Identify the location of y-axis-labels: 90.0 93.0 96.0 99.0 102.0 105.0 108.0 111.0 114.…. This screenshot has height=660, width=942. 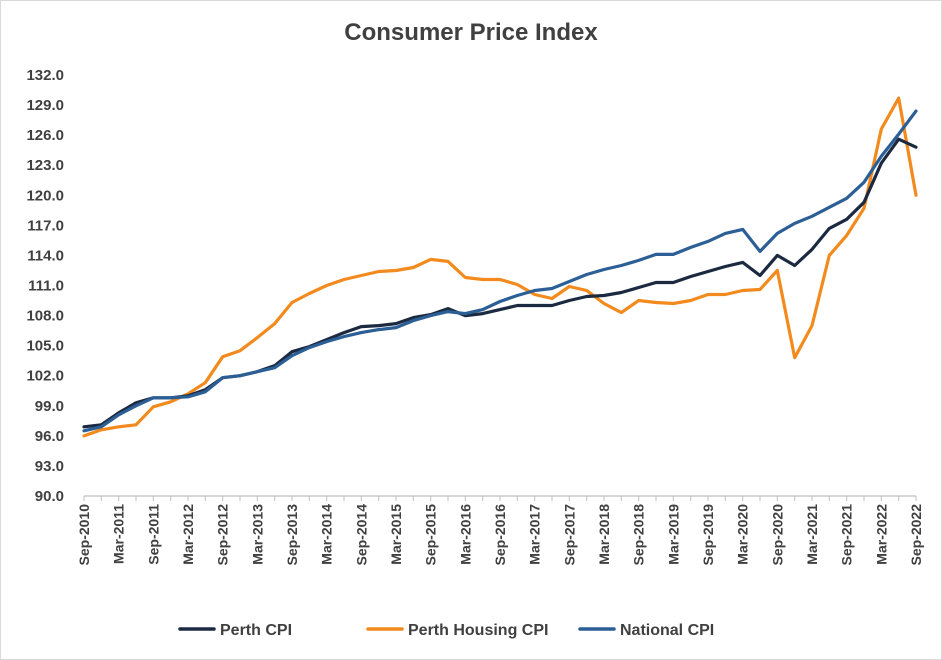
(45, 286).